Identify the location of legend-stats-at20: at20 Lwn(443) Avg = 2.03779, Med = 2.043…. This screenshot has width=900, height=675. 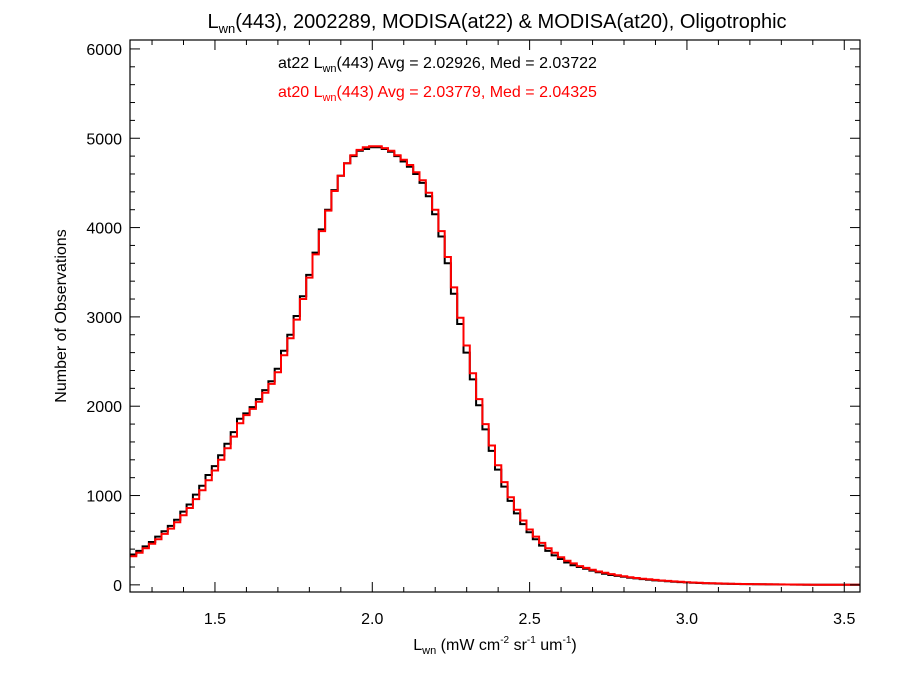
(437, 94).